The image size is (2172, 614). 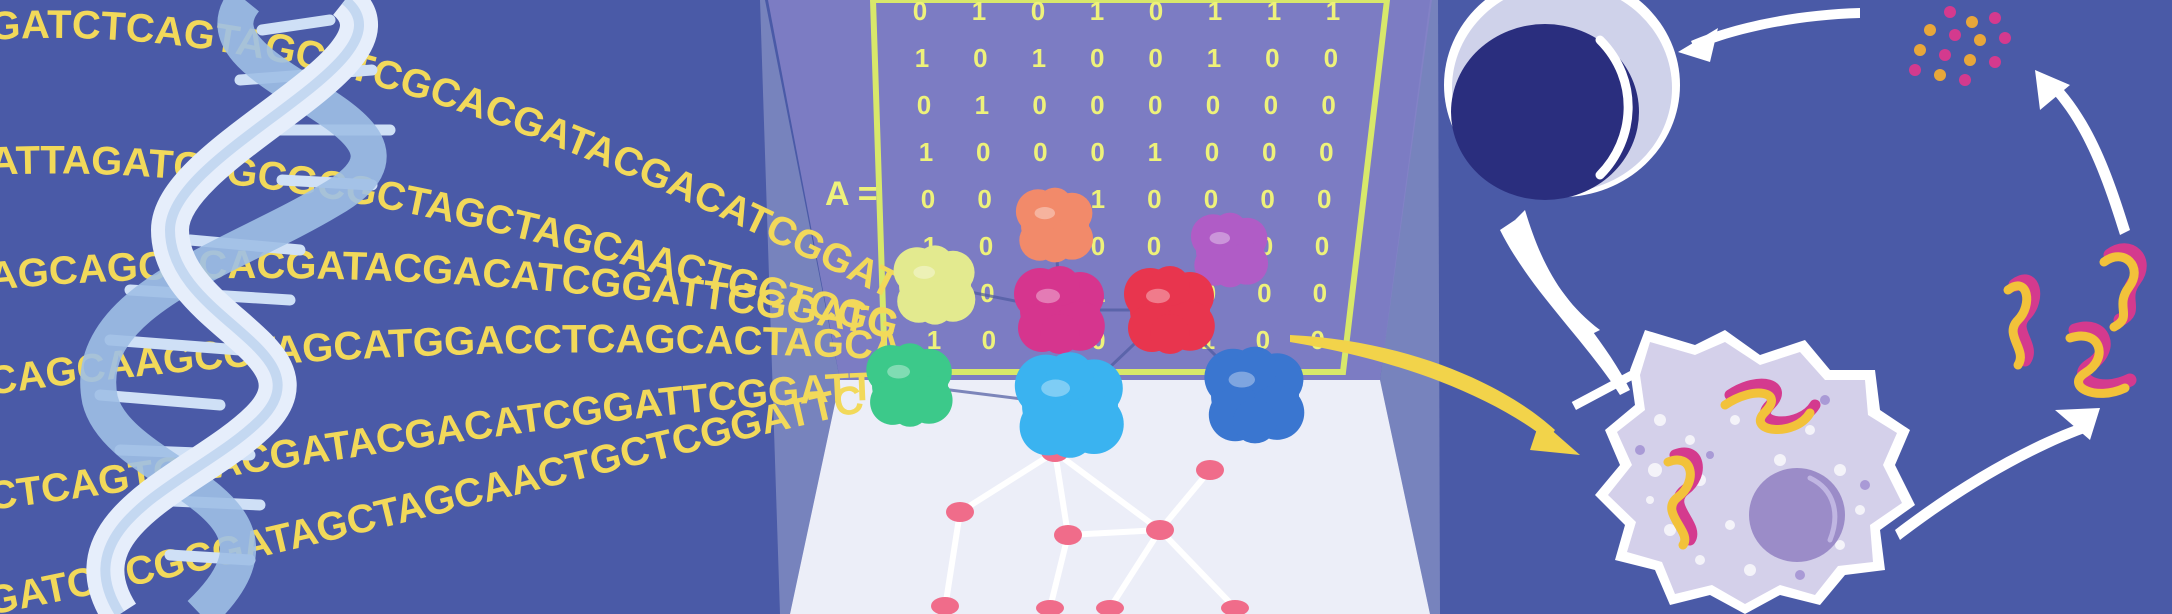 I want to click on peptide-fragments, so click(x=1960, y=46).